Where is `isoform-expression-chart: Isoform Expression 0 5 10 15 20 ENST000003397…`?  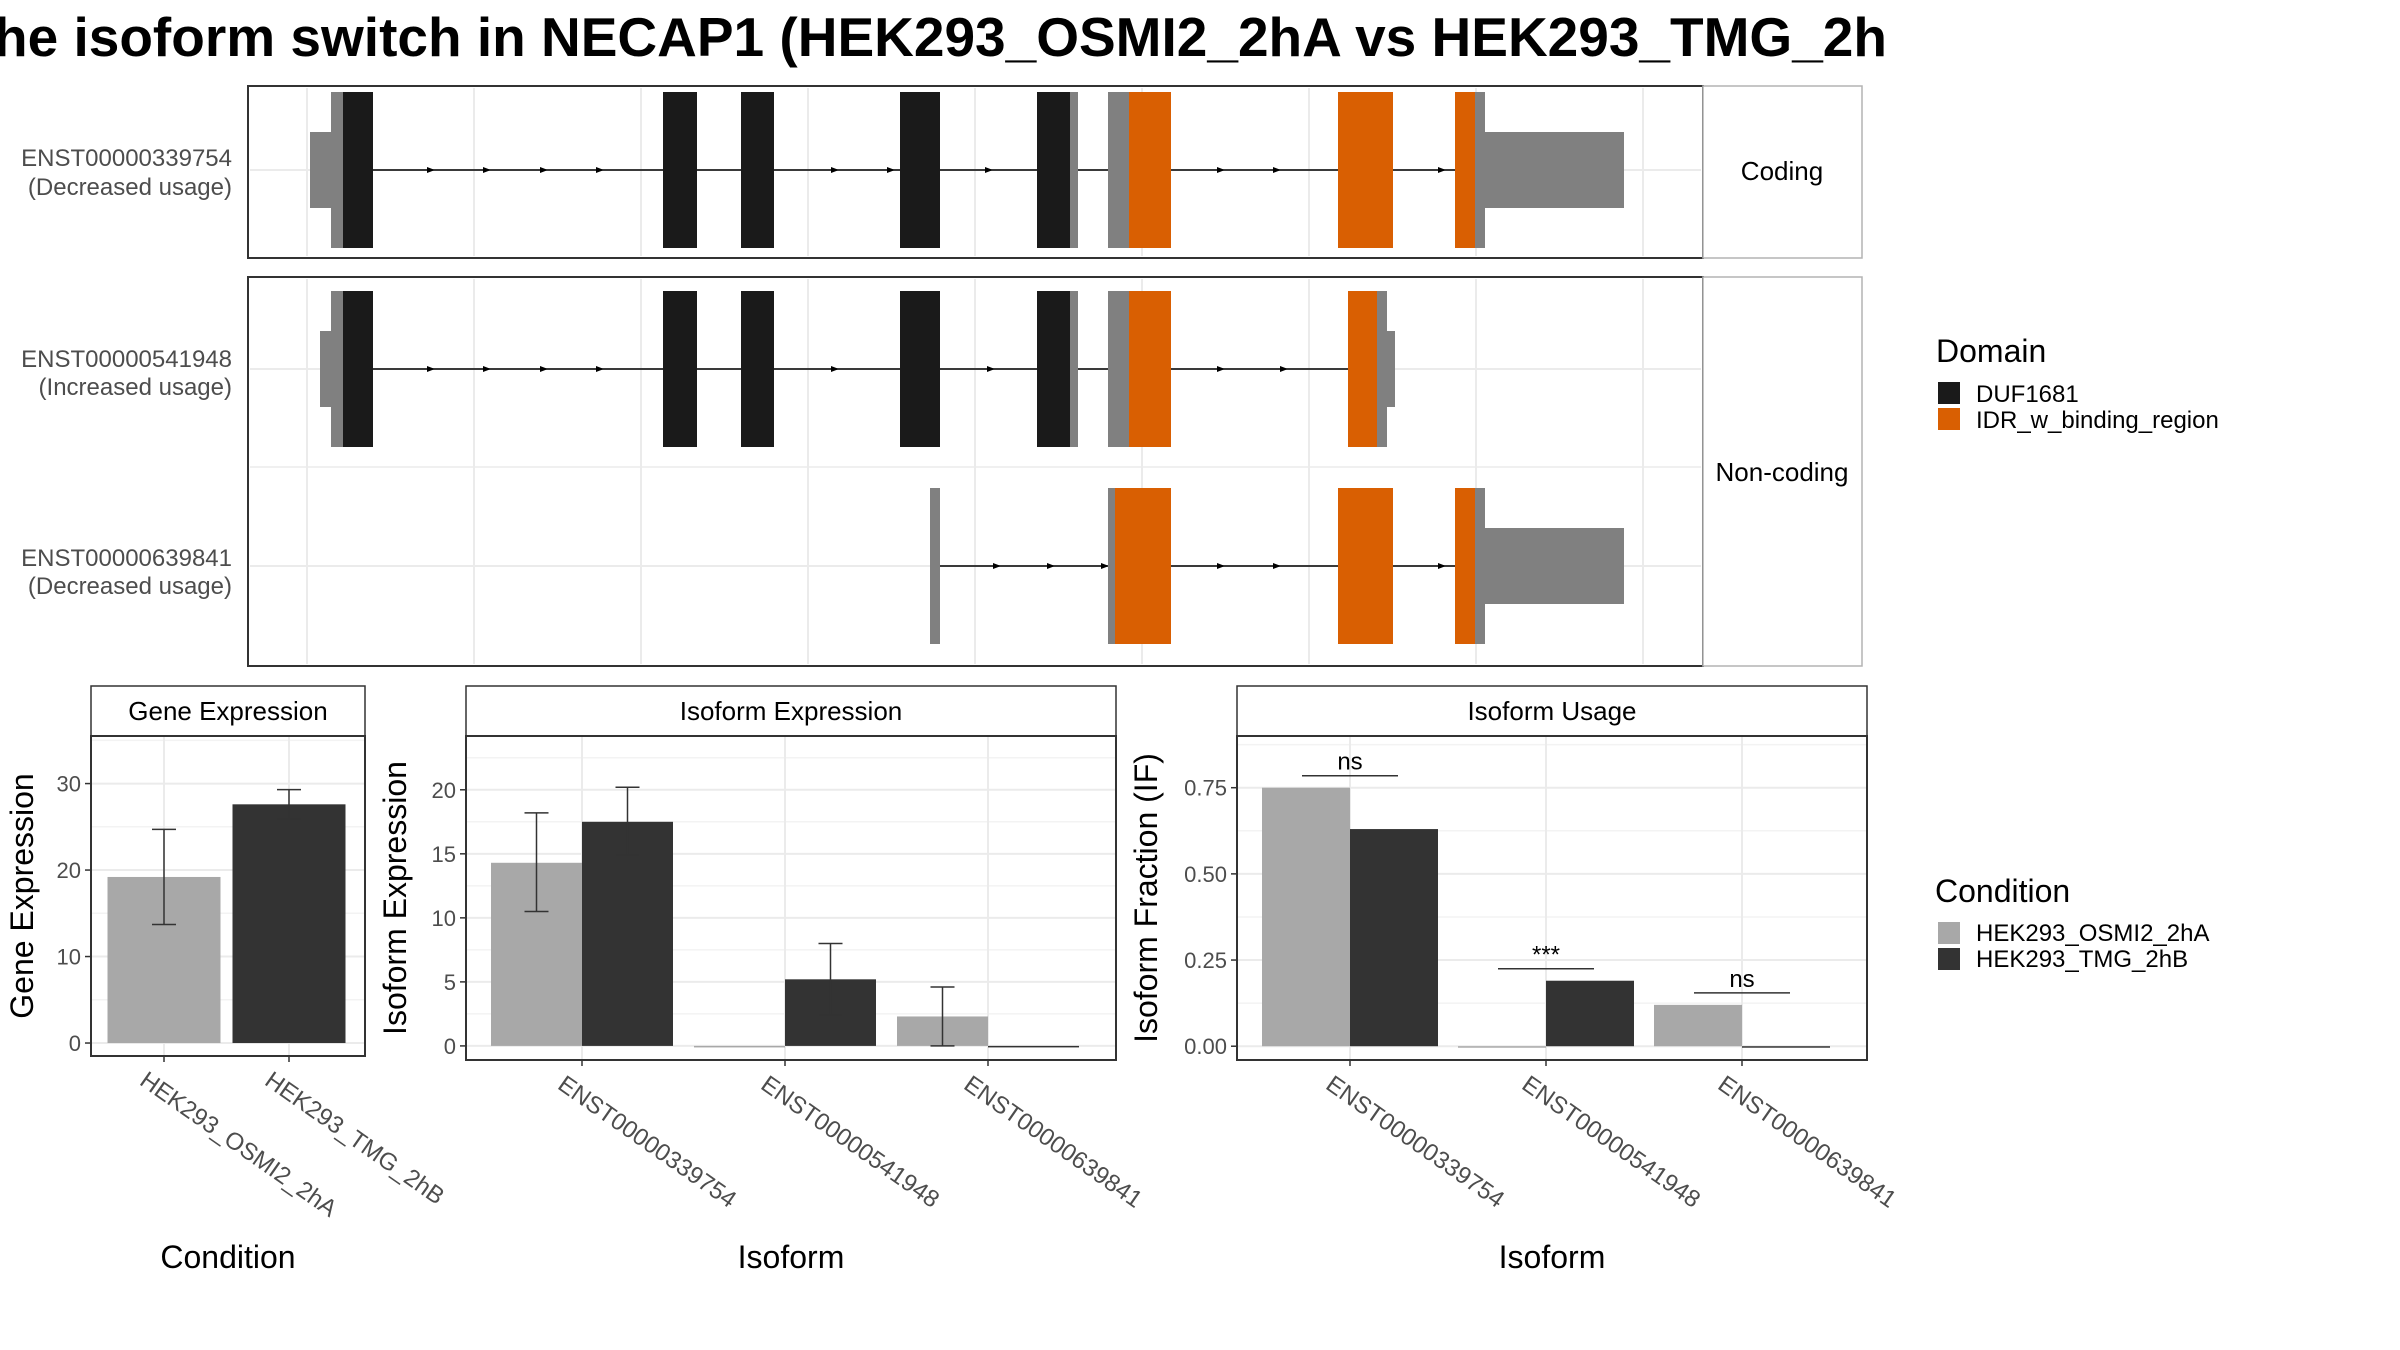 isoform-expression-chart: Isoform Expression 0 5 10 15 20 ENST000003397… is located at coordinates (762, 980).